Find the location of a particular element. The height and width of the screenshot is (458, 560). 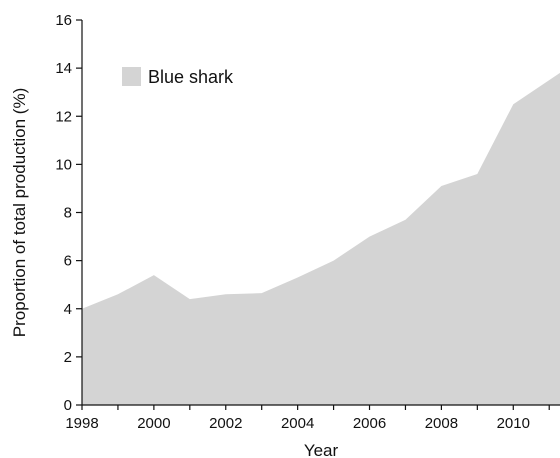

x-tick-label: 2010 is located at coordinates (513, 423).